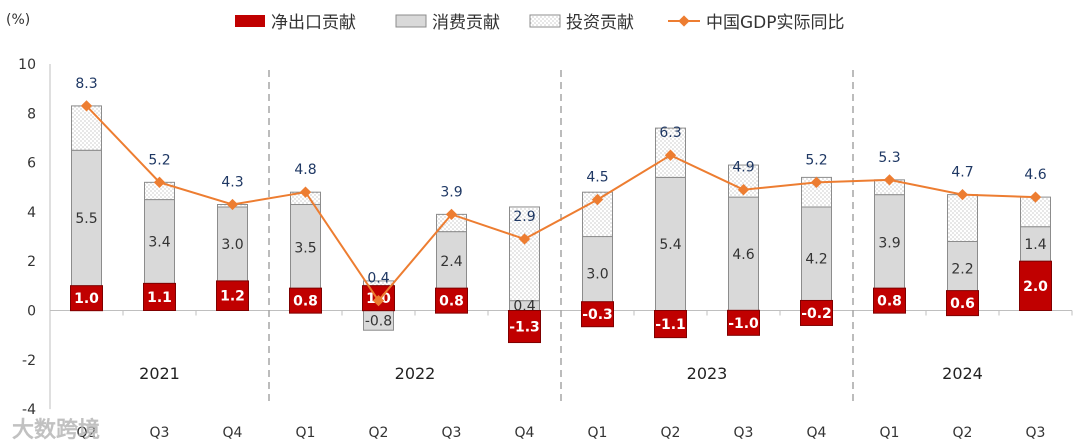  What do you see at coordinates (962, 173) in the screenshot?
I see `gdp-value-label: 4.7` at bounding box center [962, 173].